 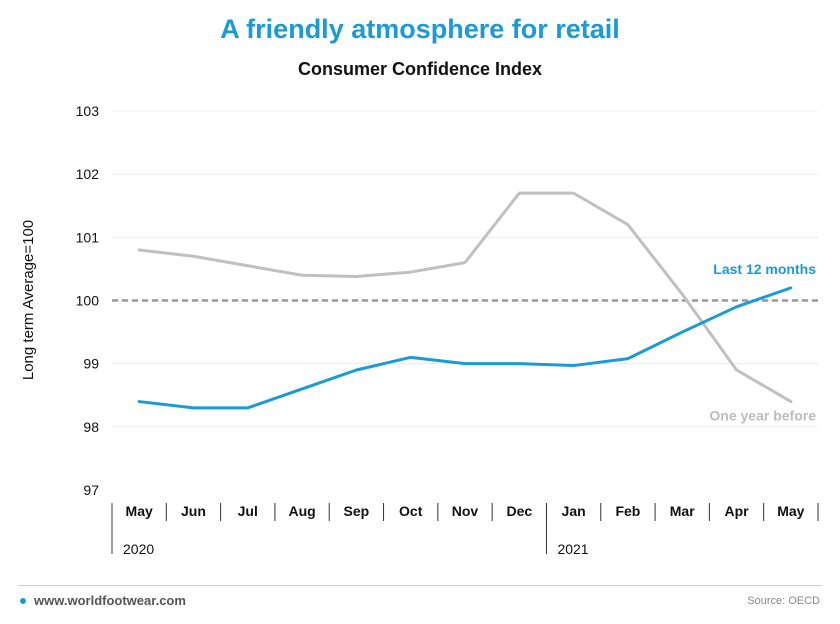 I want to click on x-tick-label: Jun, so click(x=193, y=511).